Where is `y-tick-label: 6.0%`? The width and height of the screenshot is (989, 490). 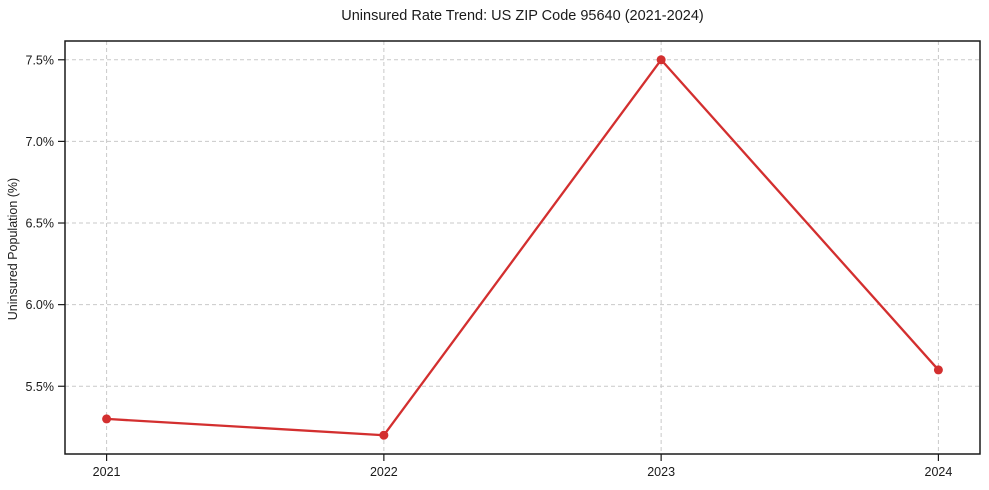
y-tick-label: 6.0% is located at coordinates (40, 305).